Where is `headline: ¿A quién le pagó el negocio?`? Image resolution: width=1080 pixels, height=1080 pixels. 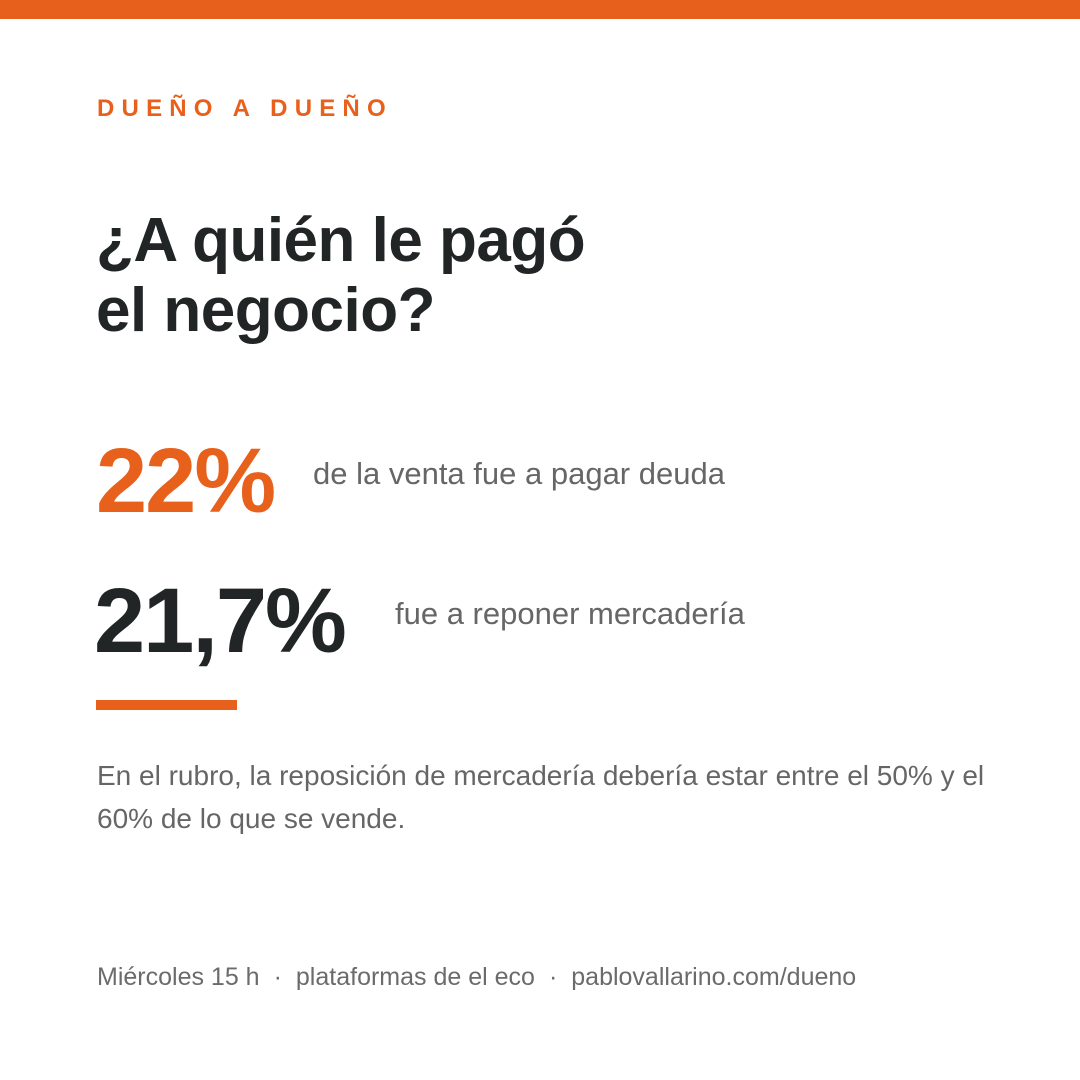 headline: ¿A quién le pagó el negocio? is located at coordinates (341, 276).